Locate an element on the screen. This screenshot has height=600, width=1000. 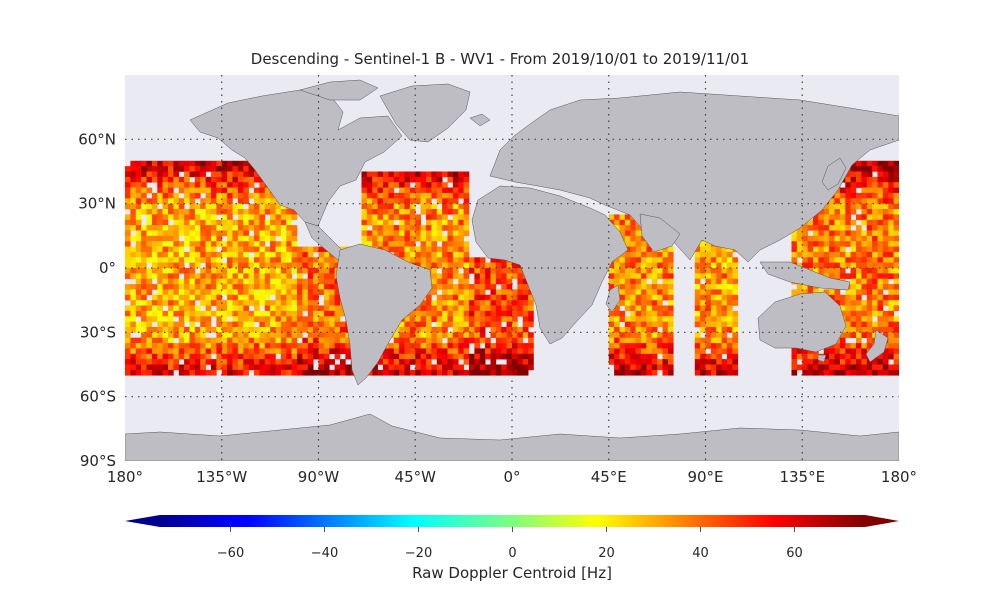
land-arabia is located at coordinates (660, 233).